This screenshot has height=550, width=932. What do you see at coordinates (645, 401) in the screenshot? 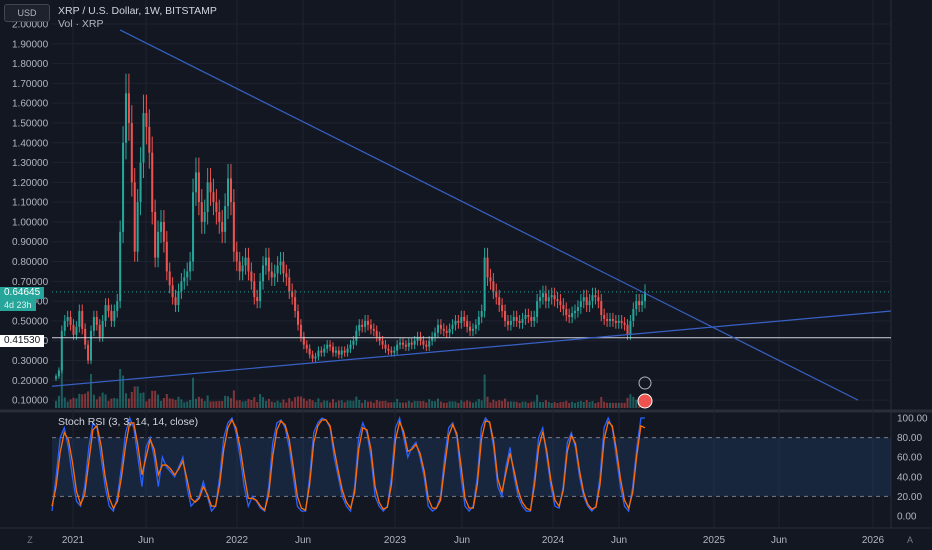
I see `dividend-marker-icon` at bounding box center [645, 401].